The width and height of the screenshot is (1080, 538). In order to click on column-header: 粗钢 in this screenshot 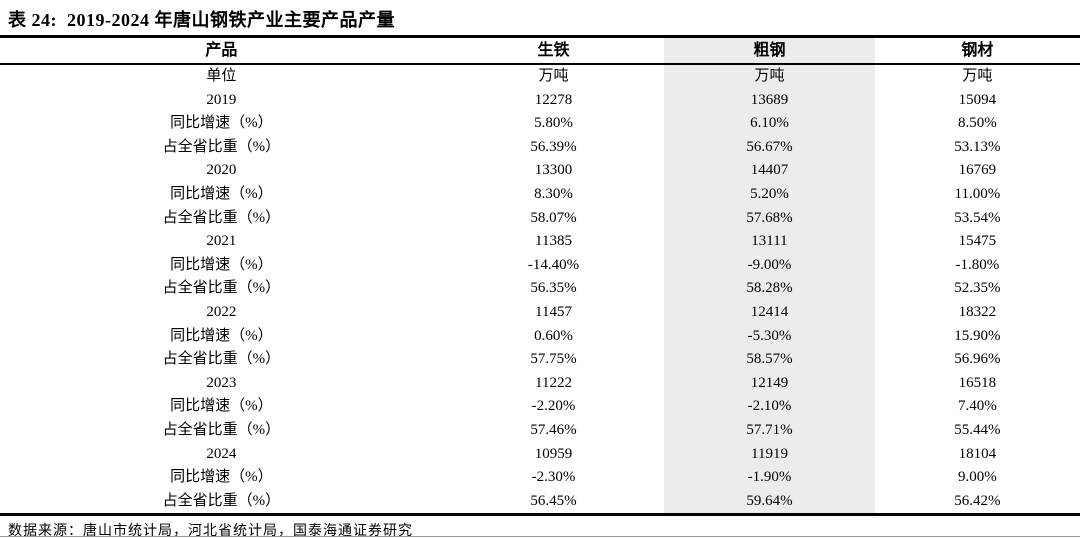, I will do `click(769, 50)`.